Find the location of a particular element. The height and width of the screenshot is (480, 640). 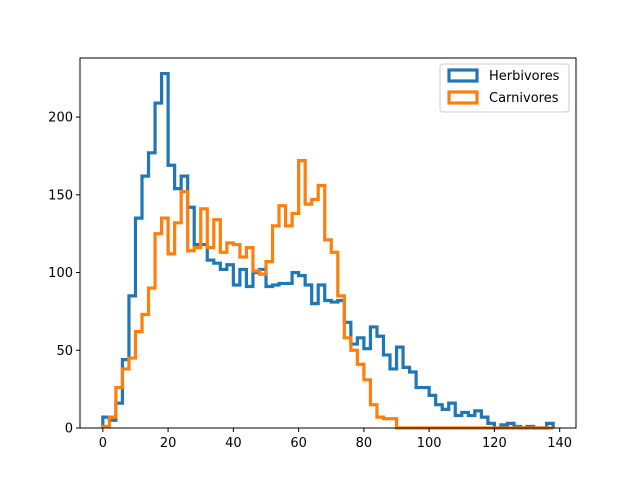

x-tick-label: 80 is located at coordinates (364, 443).